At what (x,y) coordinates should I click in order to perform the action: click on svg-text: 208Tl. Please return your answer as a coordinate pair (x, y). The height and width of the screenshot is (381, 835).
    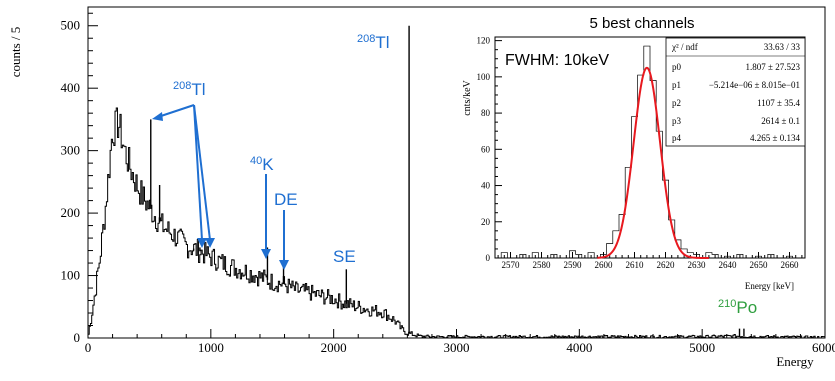
    Looking at the image, I should click on (189, 89).